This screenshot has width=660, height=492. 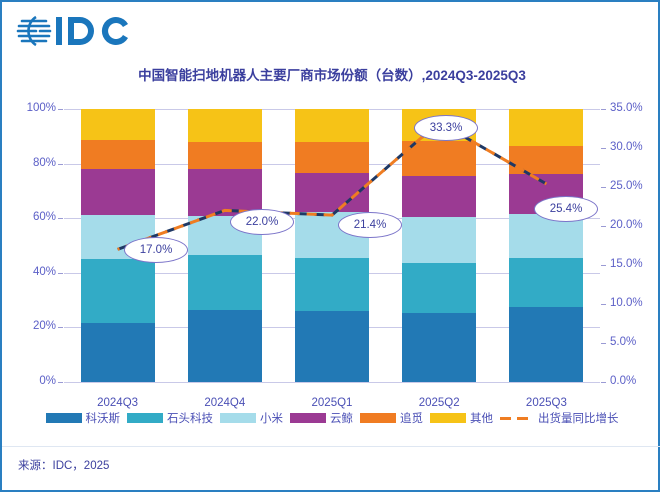 I want to click on legend-item-0: 科沃斯, so click(x=83, y=418).